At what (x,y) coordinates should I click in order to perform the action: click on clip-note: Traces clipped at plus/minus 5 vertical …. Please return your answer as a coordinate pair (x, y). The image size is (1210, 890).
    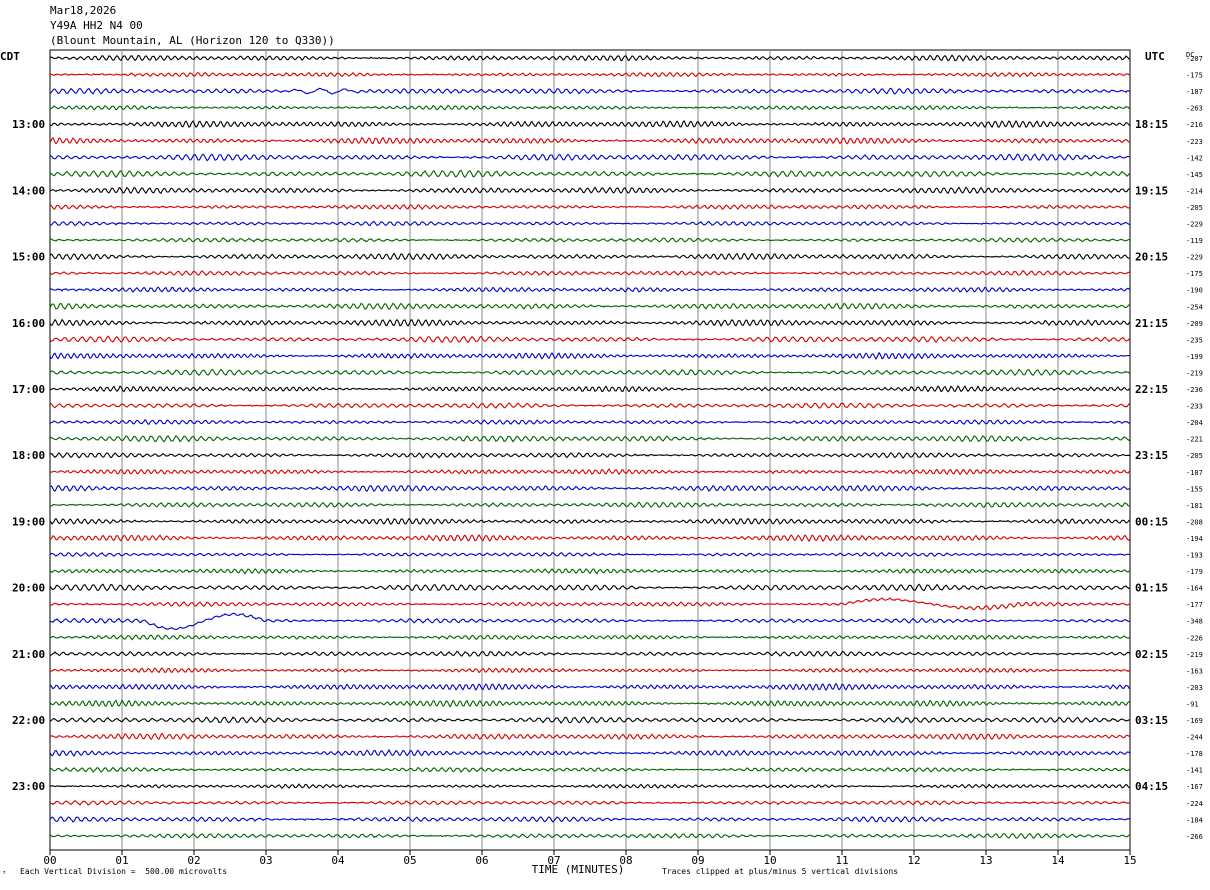
    Looking at the image, I should click on (780, 871).